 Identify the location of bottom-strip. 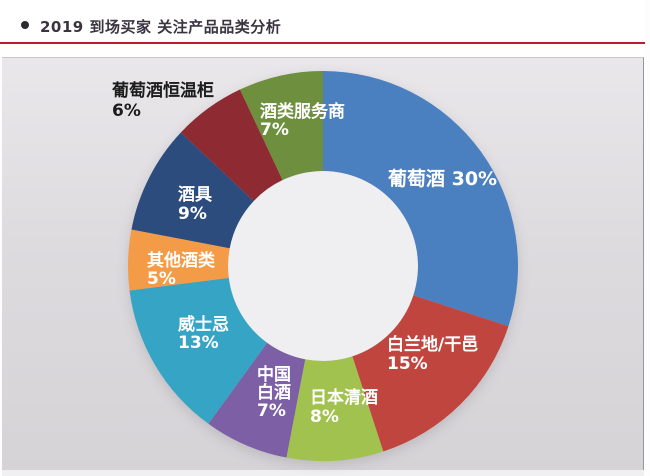
(323, 473).